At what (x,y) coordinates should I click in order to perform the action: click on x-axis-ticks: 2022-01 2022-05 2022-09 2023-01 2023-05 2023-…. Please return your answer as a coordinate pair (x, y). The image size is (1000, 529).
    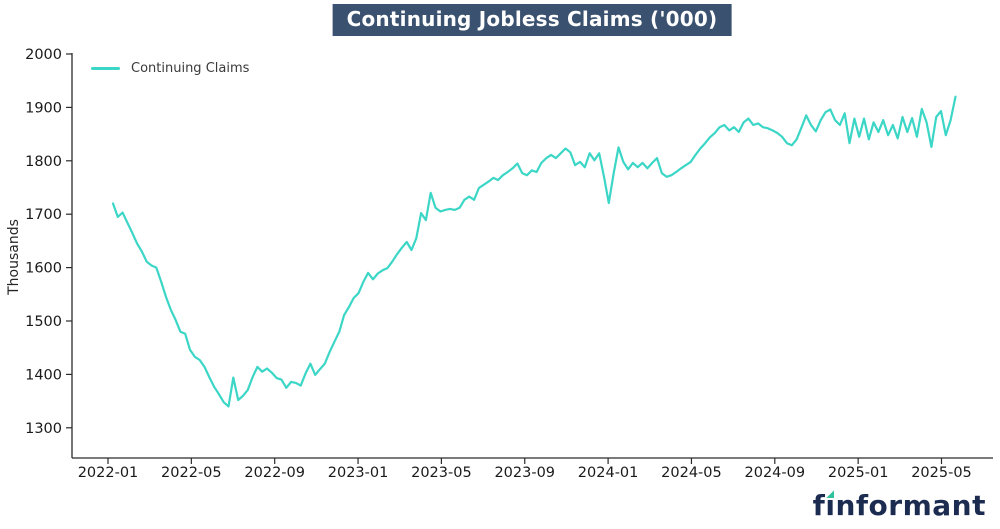
    Looking at the image, I should click on (525, 469).